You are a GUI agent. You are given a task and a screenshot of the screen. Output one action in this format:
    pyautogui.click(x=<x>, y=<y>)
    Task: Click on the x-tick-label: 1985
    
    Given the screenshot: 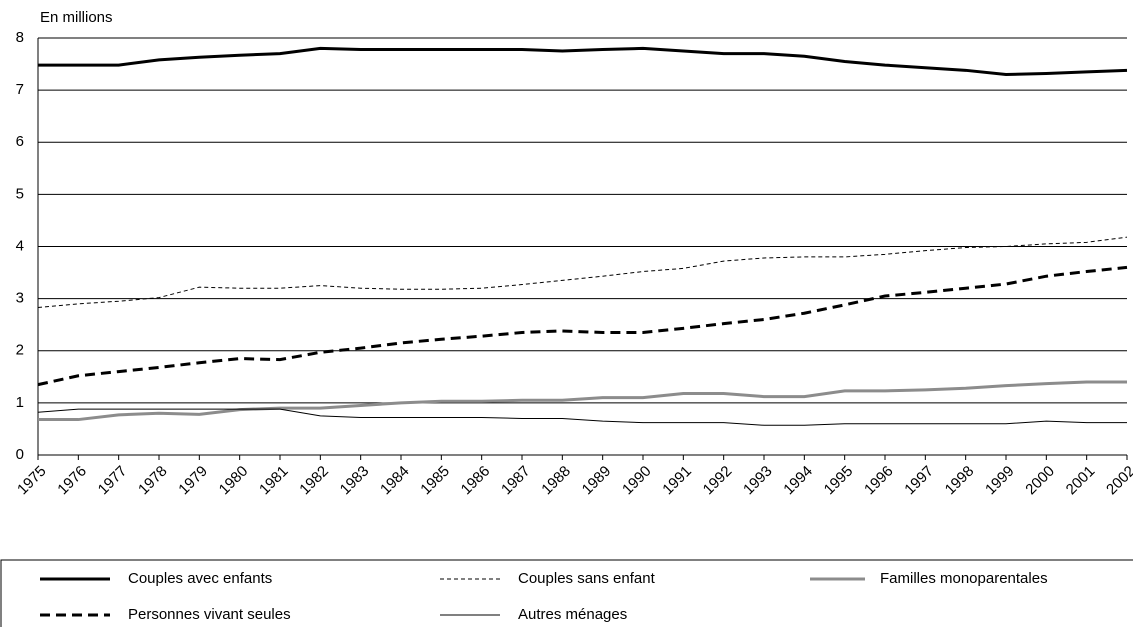 What is the action you would take?
    pyautogui.click(x=435, y=481)
    